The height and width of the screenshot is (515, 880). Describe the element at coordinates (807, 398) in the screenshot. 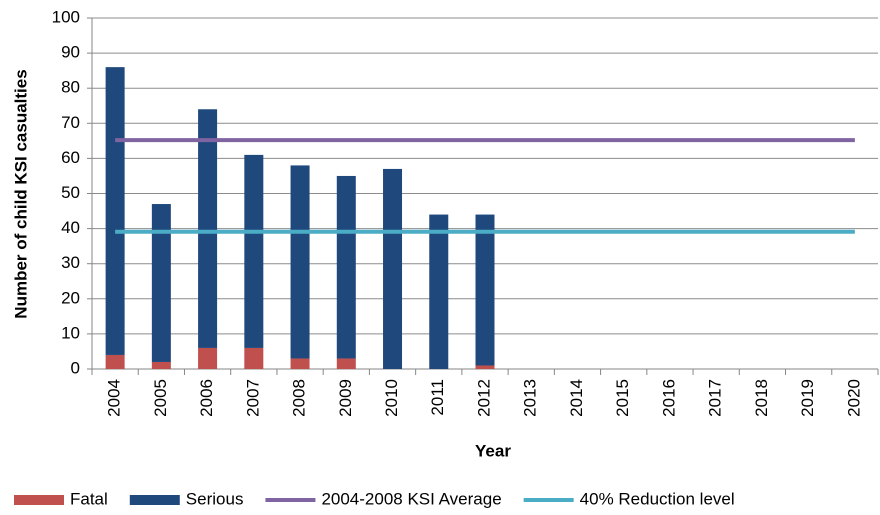

I see `x-tick-label: 2019` at that location.